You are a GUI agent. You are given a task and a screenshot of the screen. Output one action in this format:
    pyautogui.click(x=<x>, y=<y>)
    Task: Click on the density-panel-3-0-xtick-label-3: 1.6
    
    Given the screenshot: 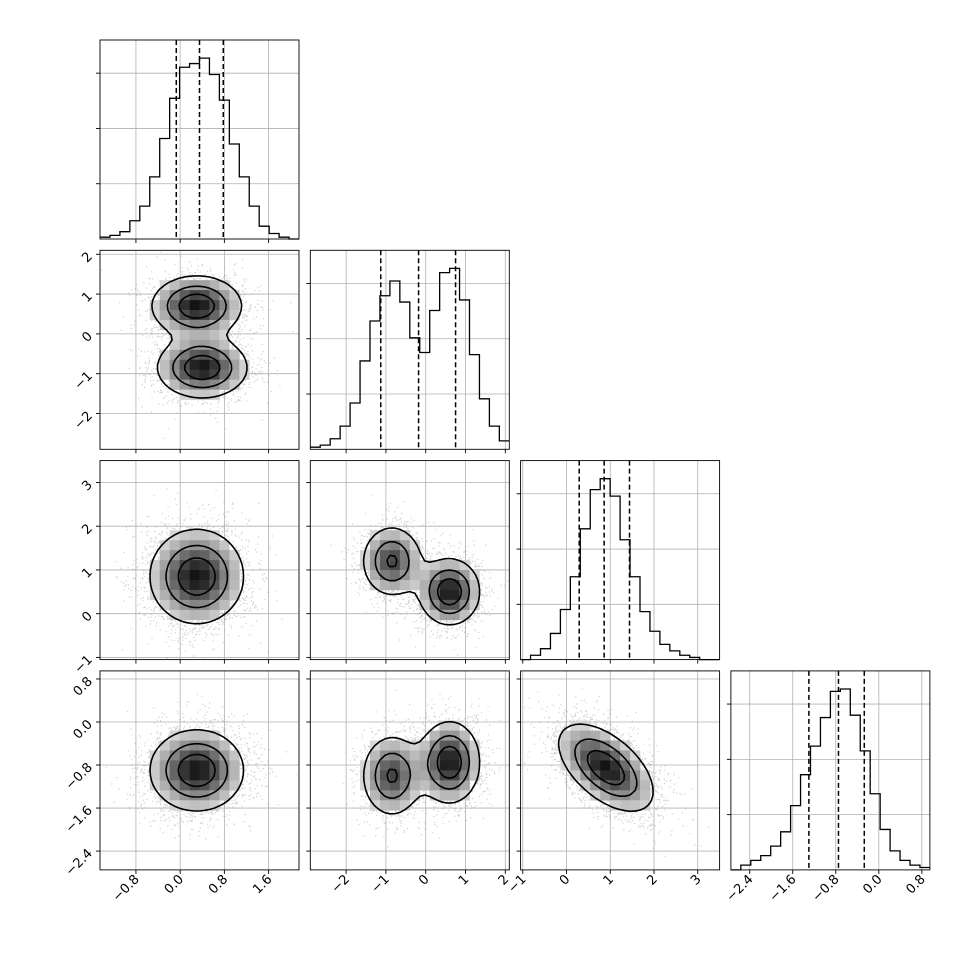 What is the action you would take?
    pyautogui.click(x=262, y=884)
    